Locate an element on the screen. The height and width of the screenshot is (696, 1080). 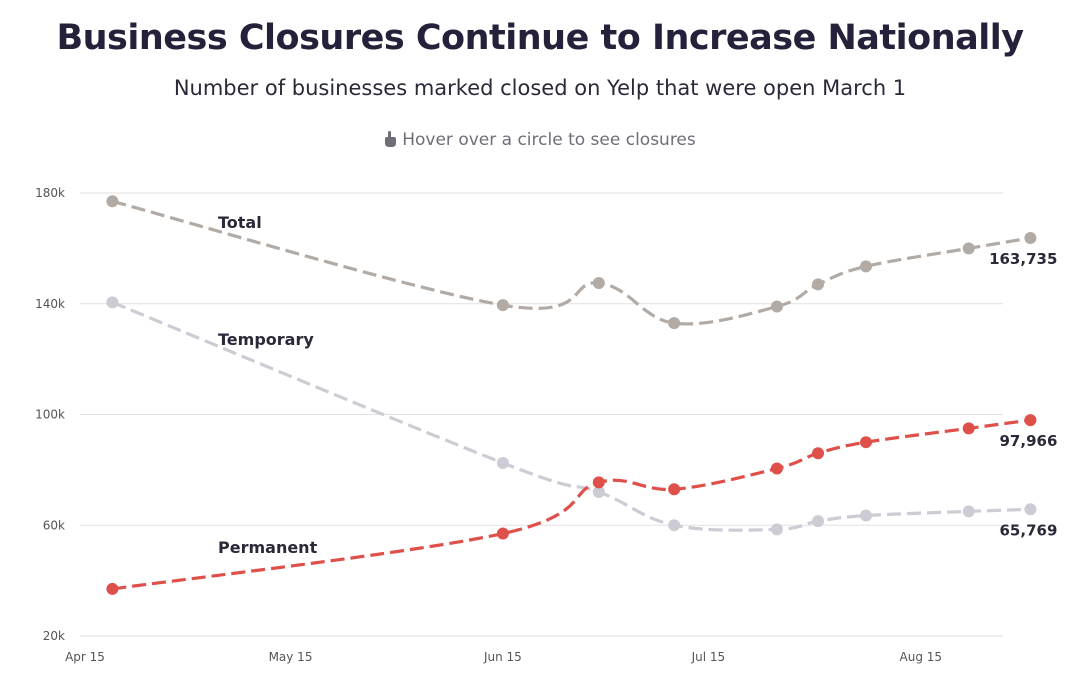
y-tick-label: 140k is located at coordinates (50, 304).